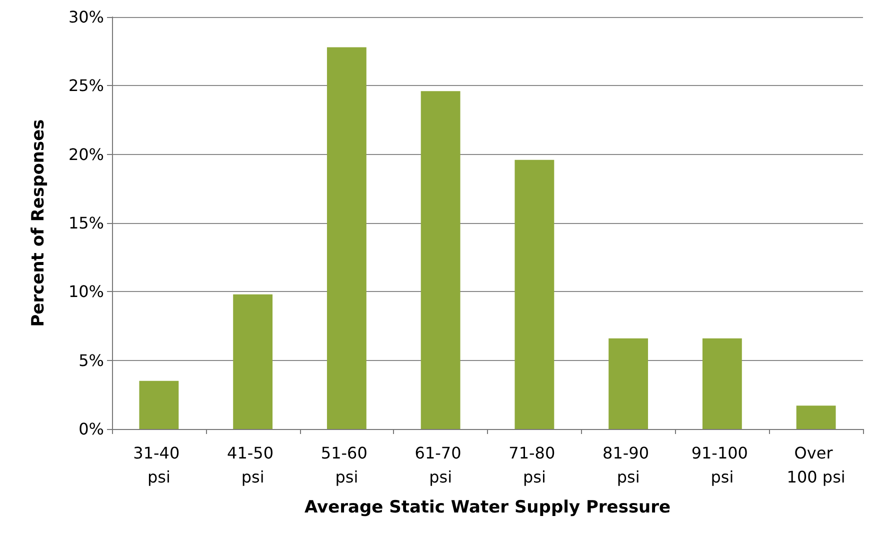 This screenshot has height=552, width=875. Describe the element at coordinates (722, 465) in the screenshot. I see `x-tick-label: 91-100 psi` at that location.